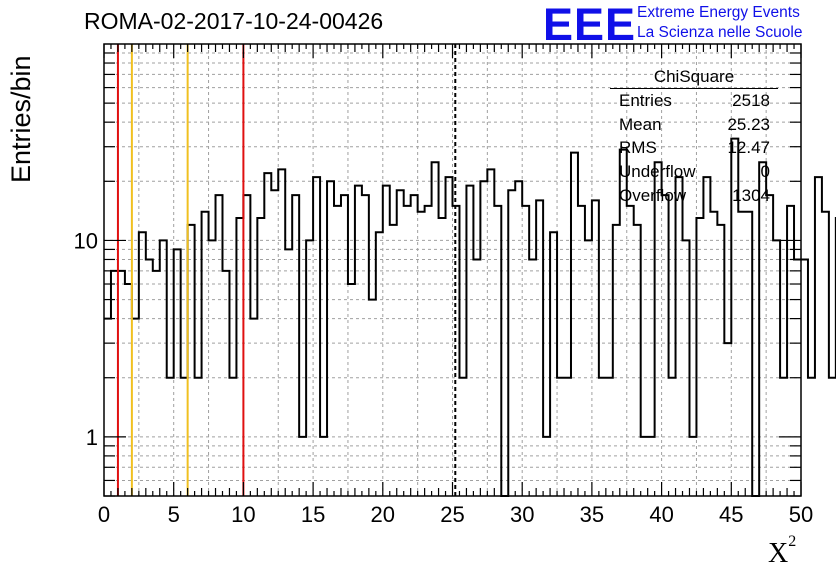  I want to click on stats-value: 1304, so click(751, 195).